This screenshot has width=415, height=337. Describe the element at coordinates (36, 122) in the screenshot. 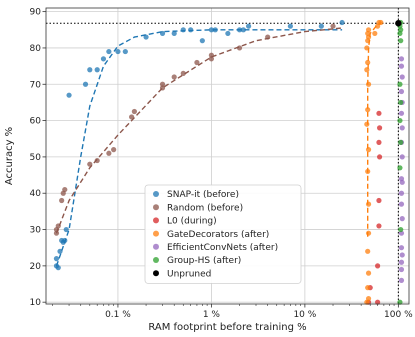

I see `y-tick-label: 60` at that location.